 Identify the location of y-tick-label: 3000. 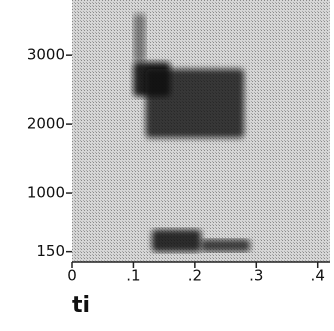
(46, 55).